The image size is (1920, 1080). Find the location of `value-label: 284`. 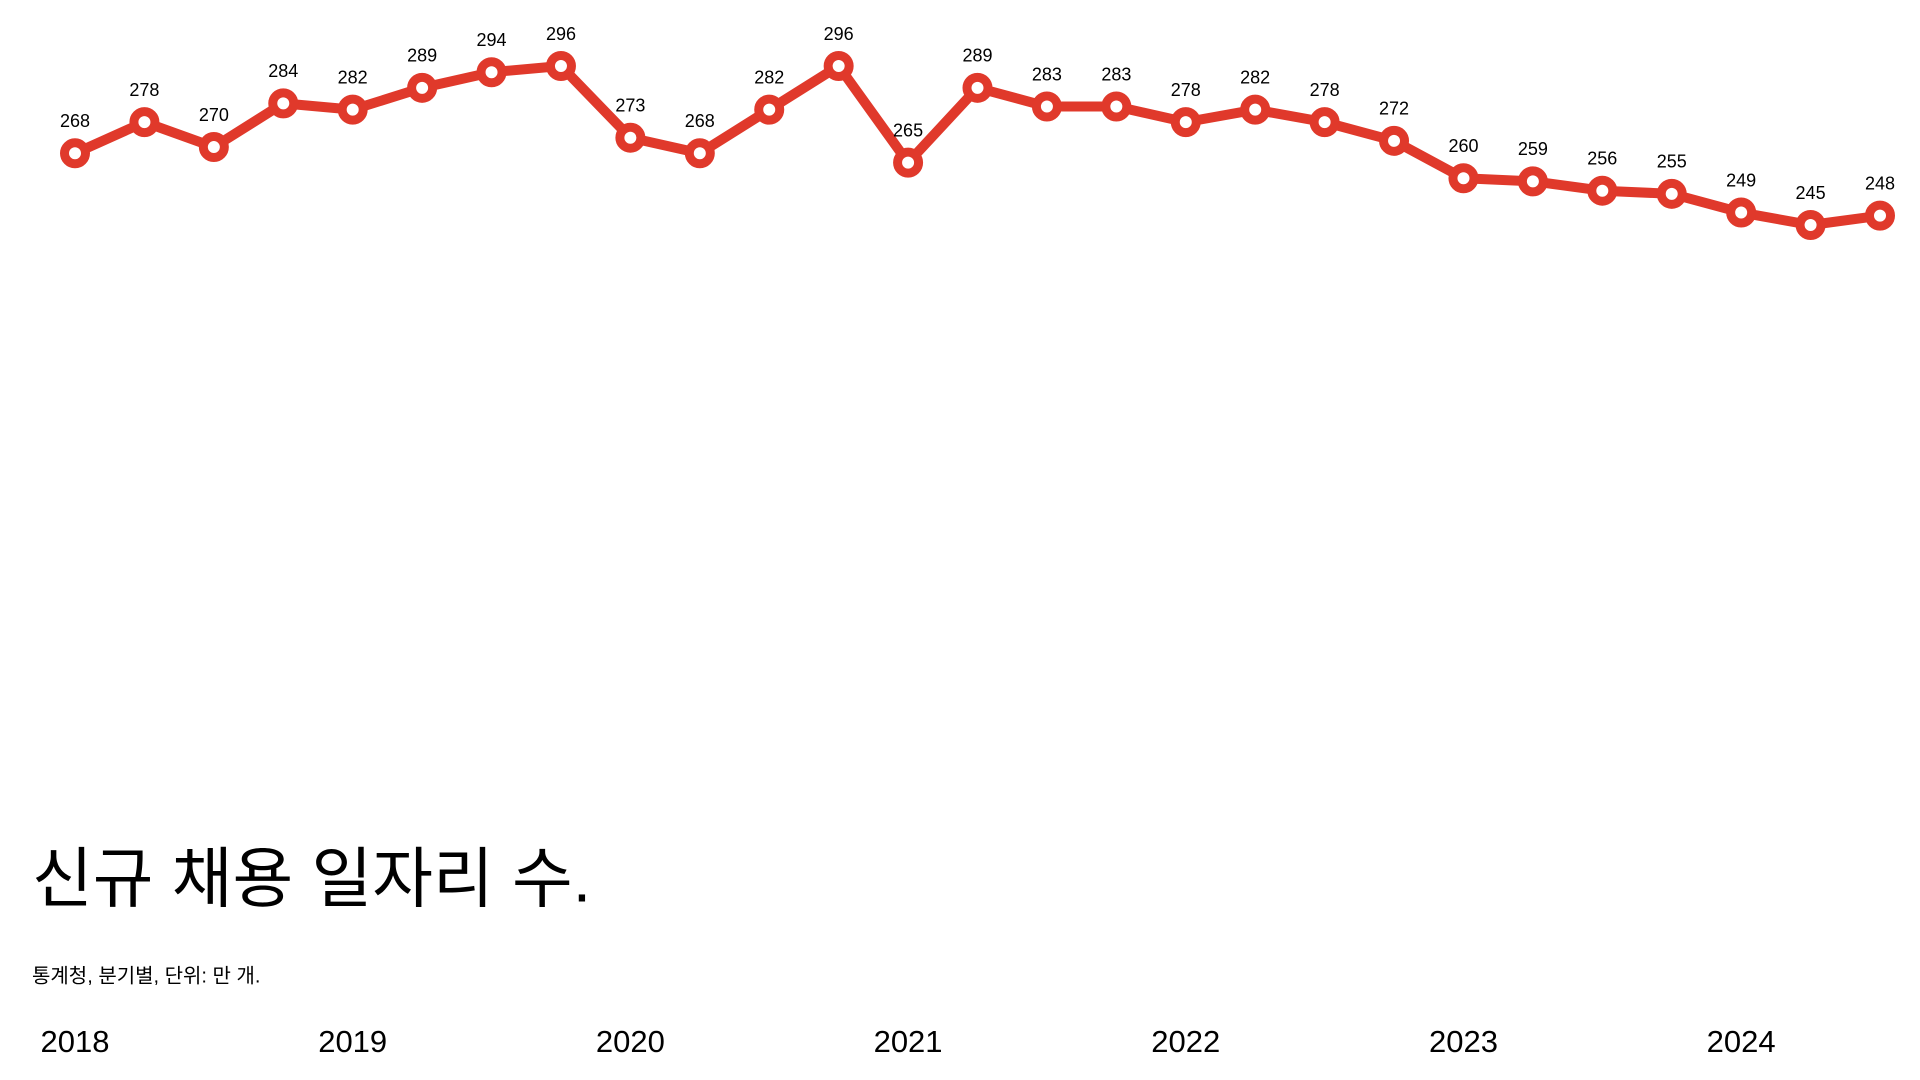

value-label: 284 is located at coordinates (283, 71).